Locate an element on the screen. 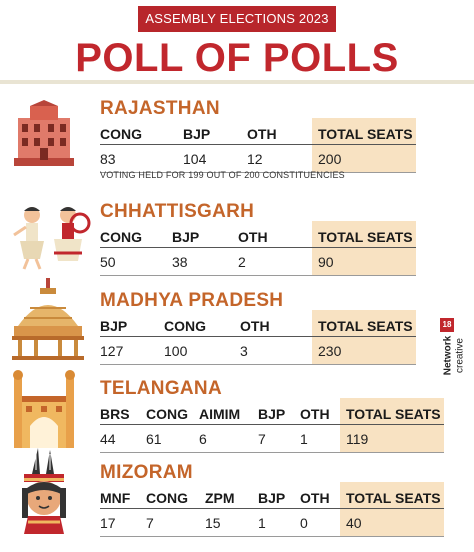 The height and width of the screenshot is (552, 474). brand-name: Network is located at coordinates (448, 355).